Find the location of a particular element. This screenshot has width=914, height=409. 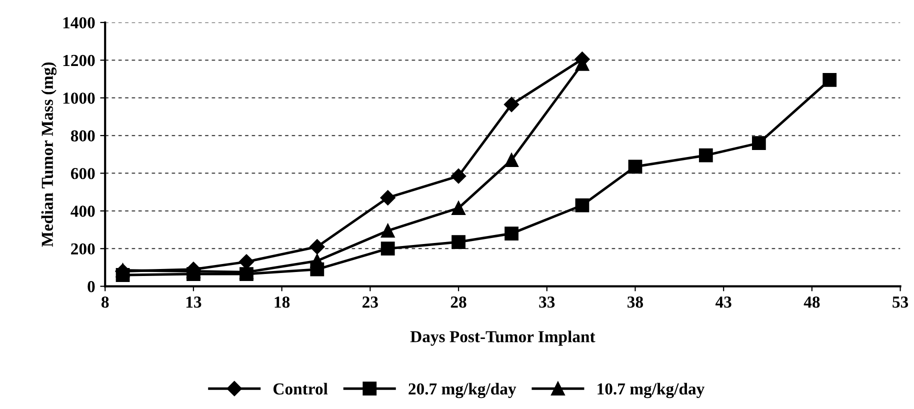

y-tick-label: 1200 is located at coordinates (79, 60).